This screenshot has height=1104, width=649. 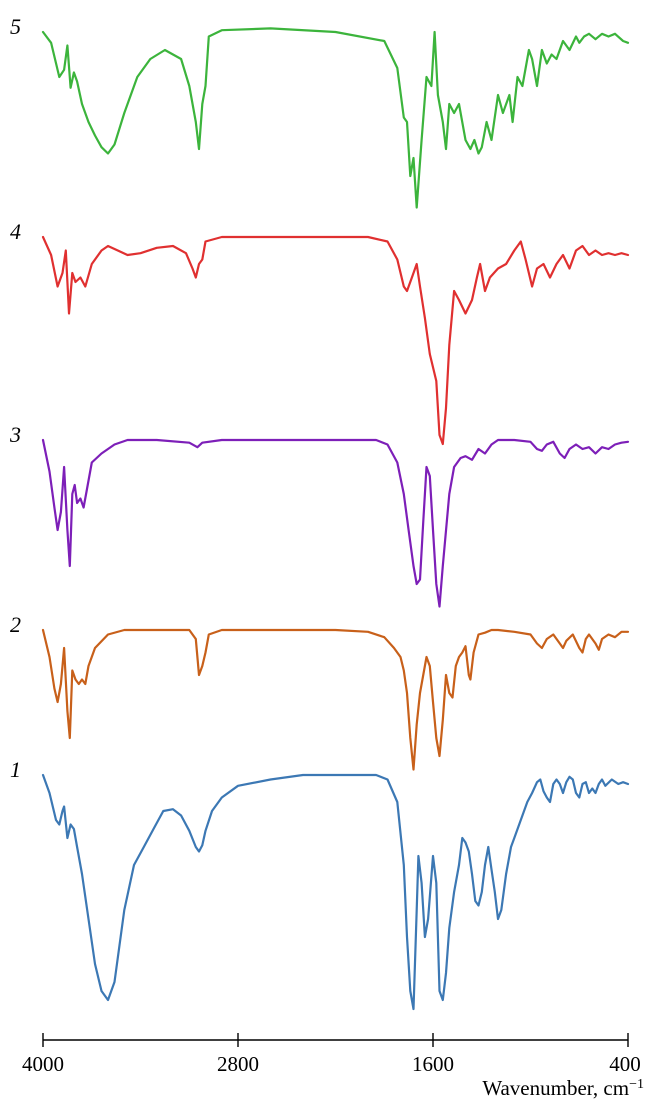 I want to click on x-axis-title: Wavenumber, cm−1, so click(x=563, y=1088).